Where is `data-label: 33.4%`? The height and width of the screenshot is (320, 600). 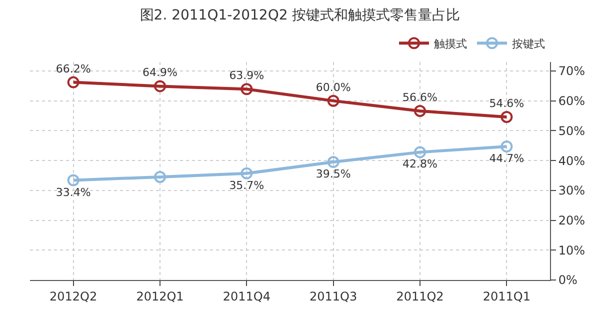 data-label: 33.4% is located at coordinates (73, 192).